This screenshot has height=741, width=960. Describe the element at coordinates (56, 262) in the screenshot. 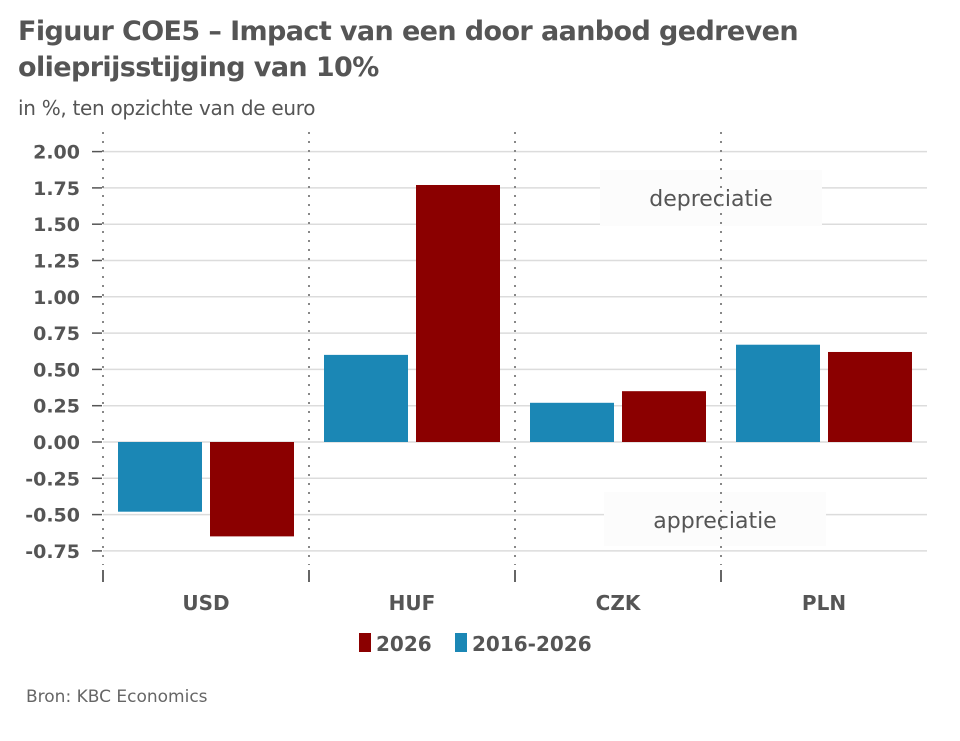

I see `y-tick-label: 1.25` at that location.